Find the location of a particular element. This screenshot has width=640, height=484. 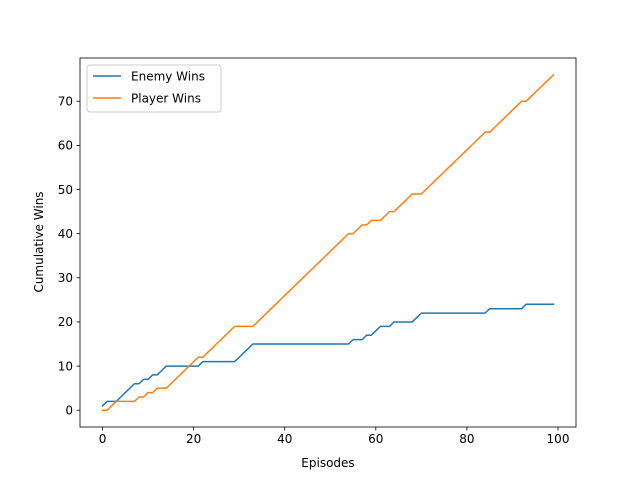

y-tick-label: 50 is located at coordinates (65, 190).